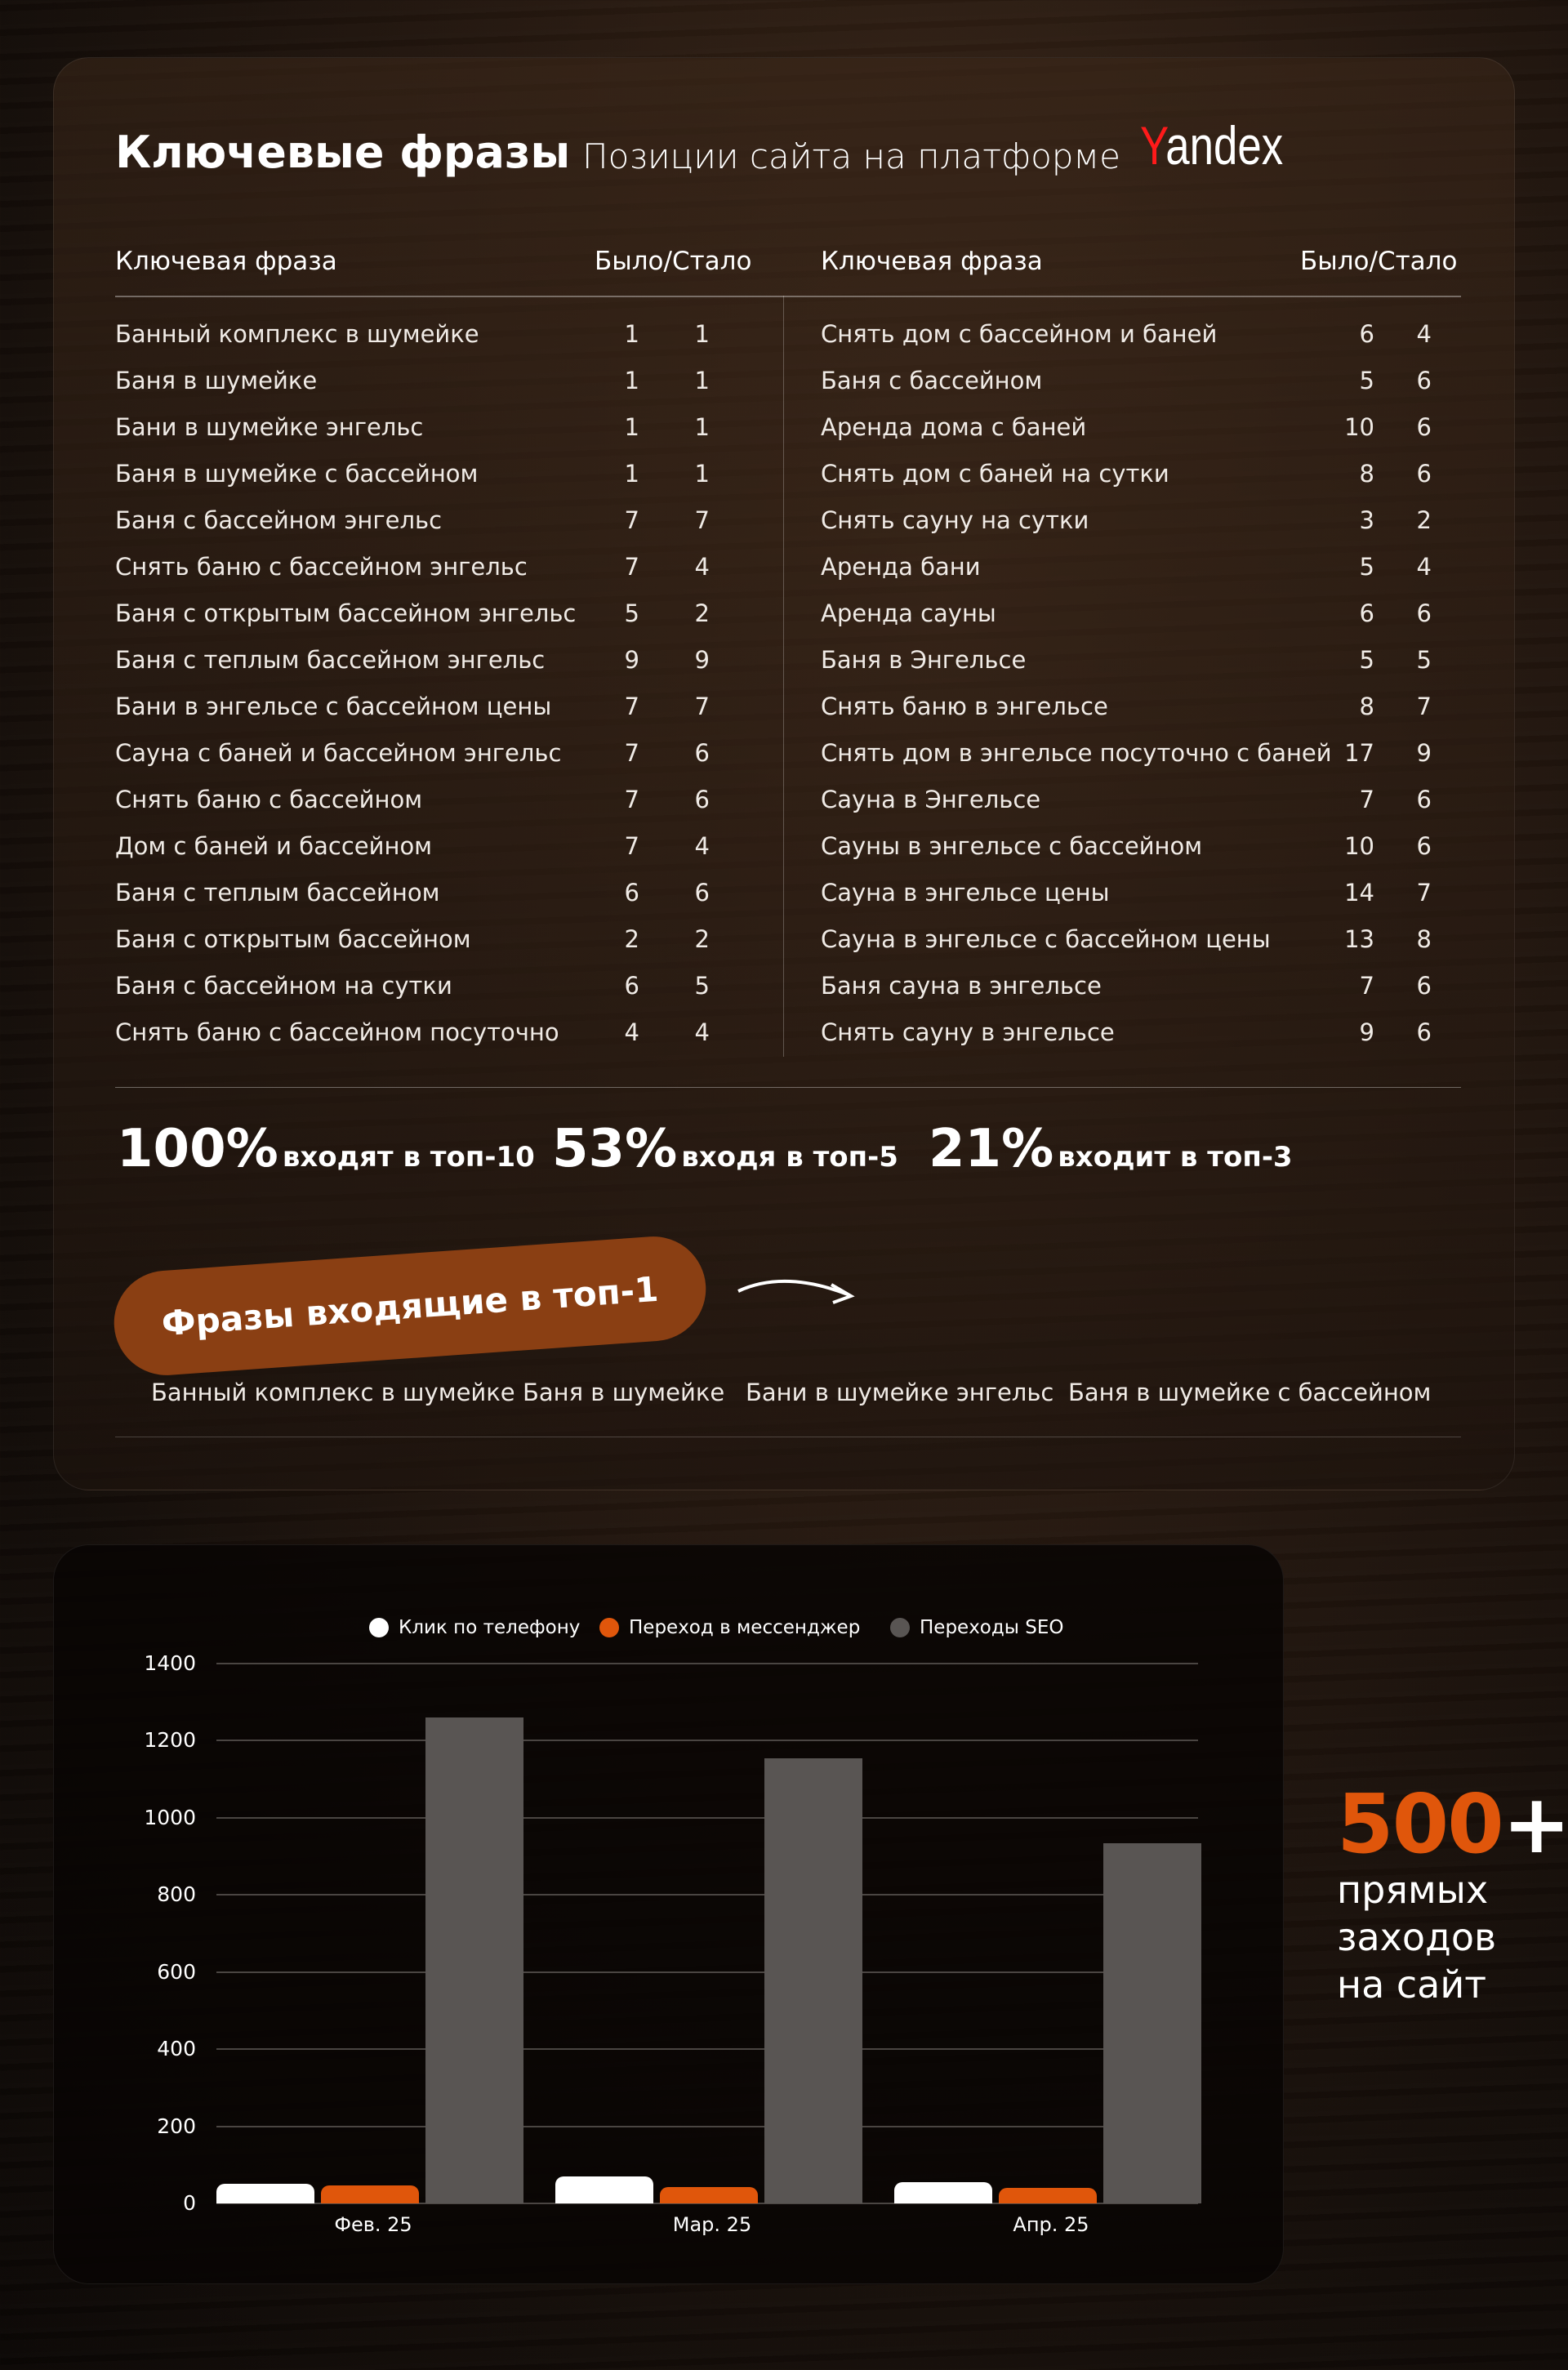 The height and width of the screenshot is (2370, 1568). I want to click on position-after: 5, so click(1424, 660).